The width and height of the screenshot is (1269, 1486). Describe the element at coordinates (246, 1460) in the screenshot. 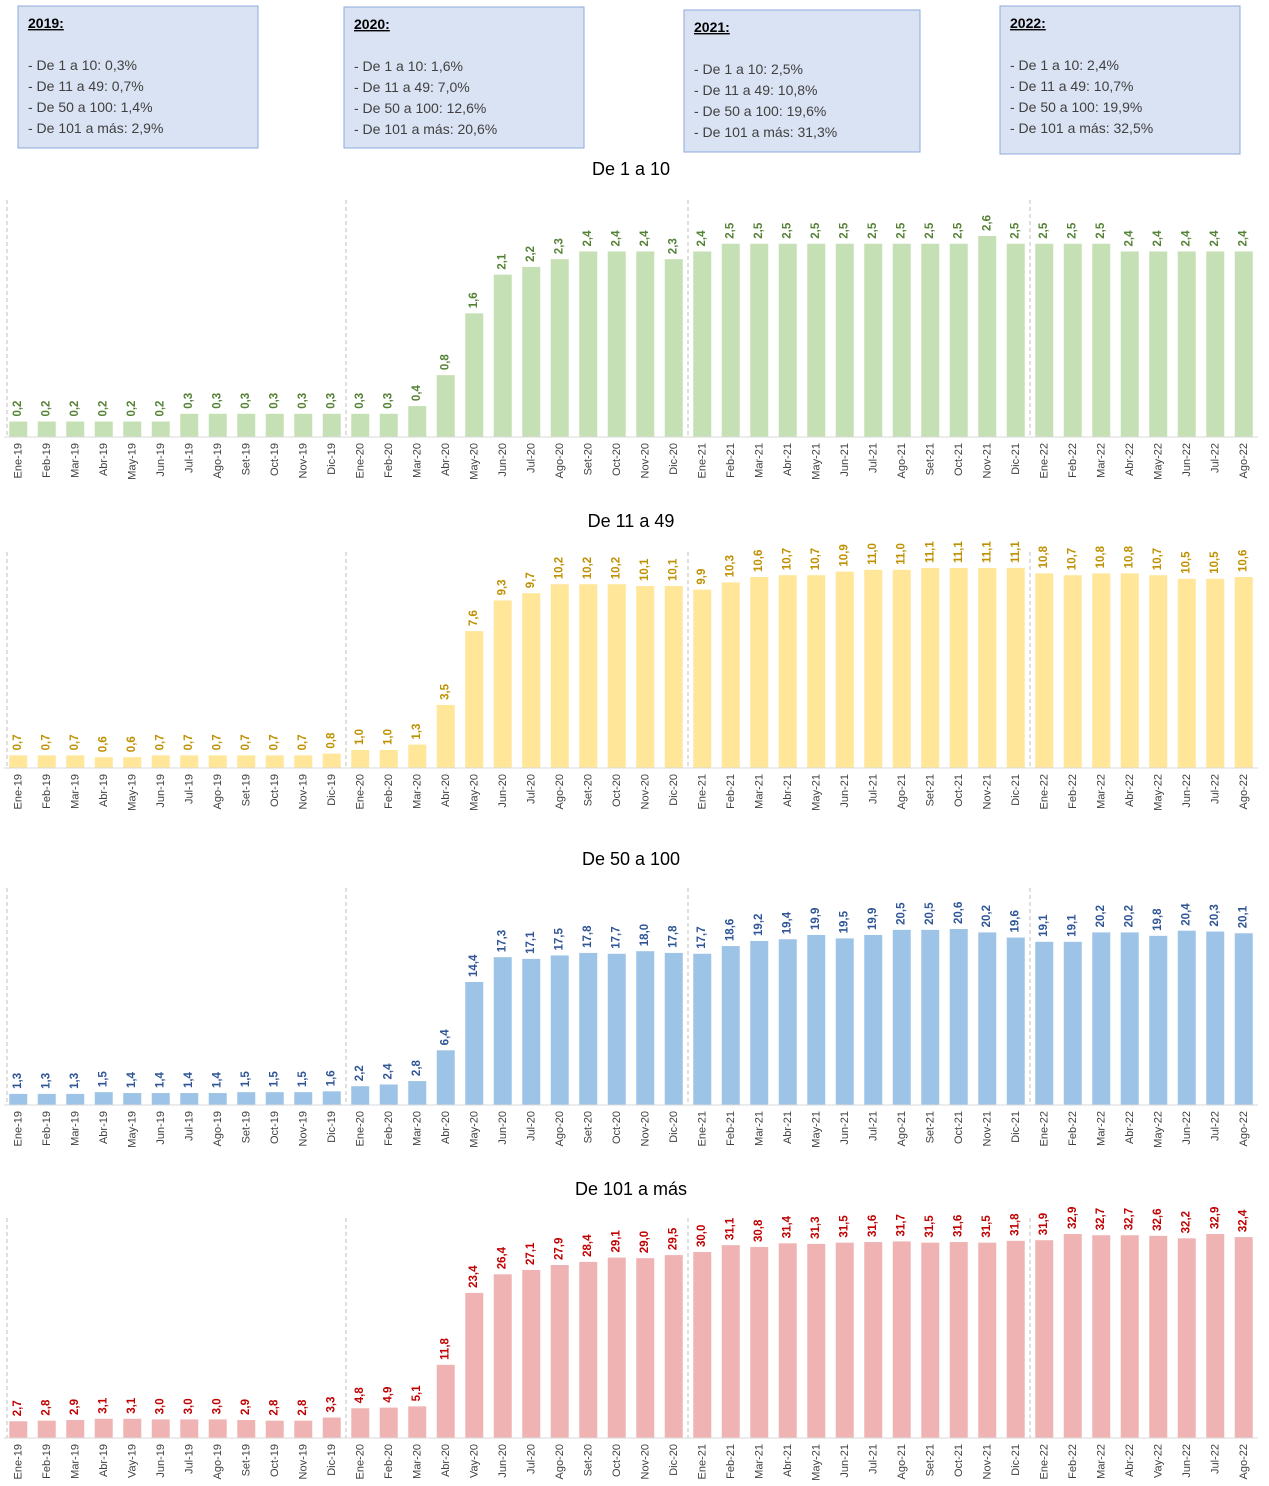

I see `x-tick-label: Set-19` at that location.